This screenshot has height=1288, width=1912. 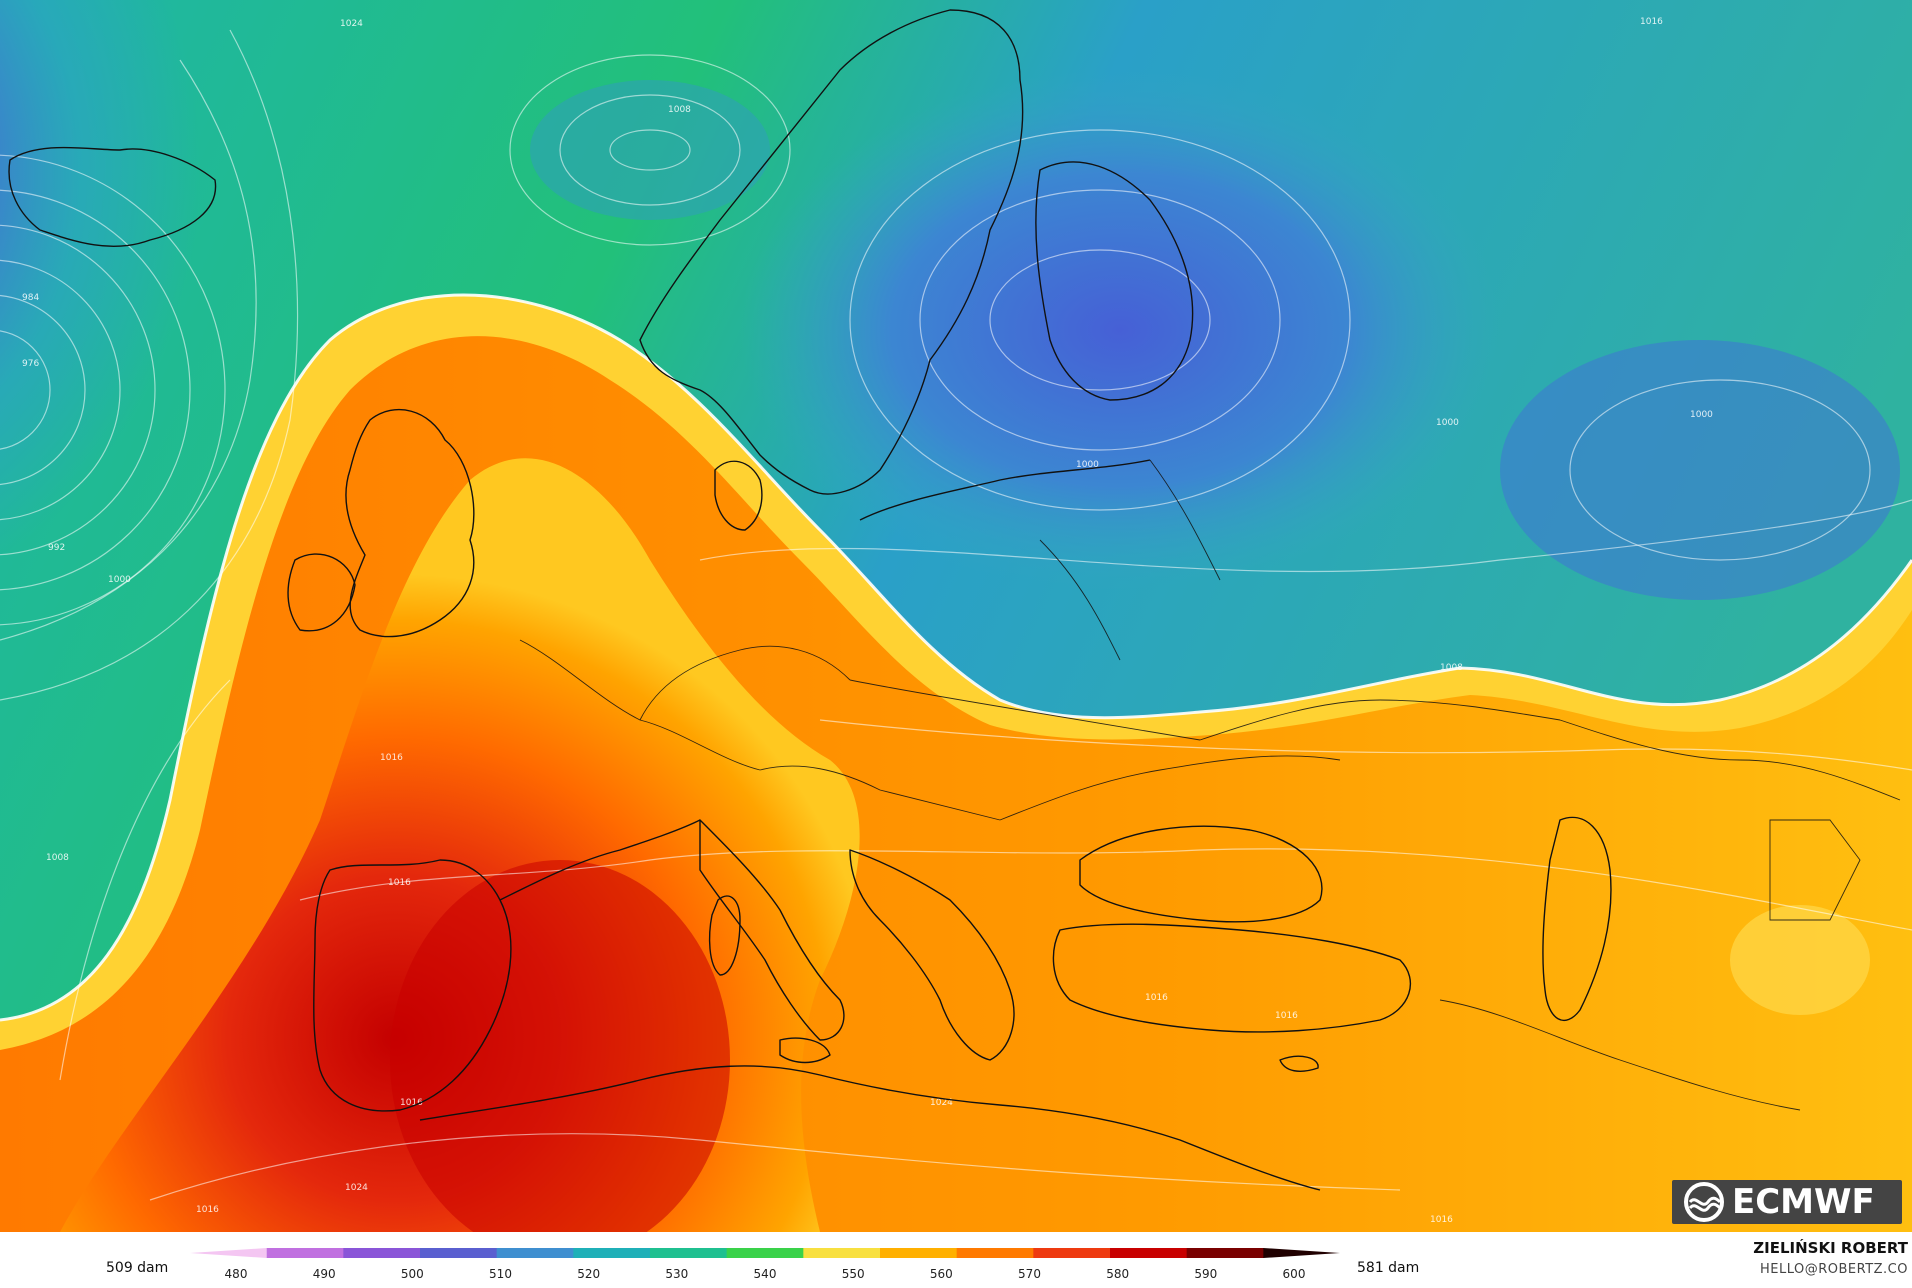 I want to click on color-scale-ticks: 480 490 500 510 520 530 540 550 560 570 580 590 600, so click(x=765, y=1274).